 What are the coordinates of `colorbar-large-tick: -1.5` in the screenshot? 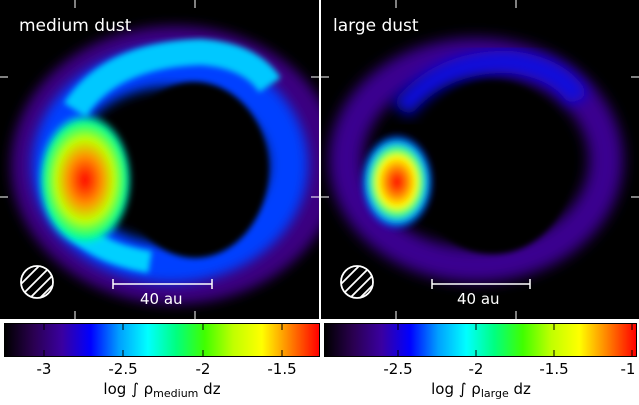 It's located at (554, 369).